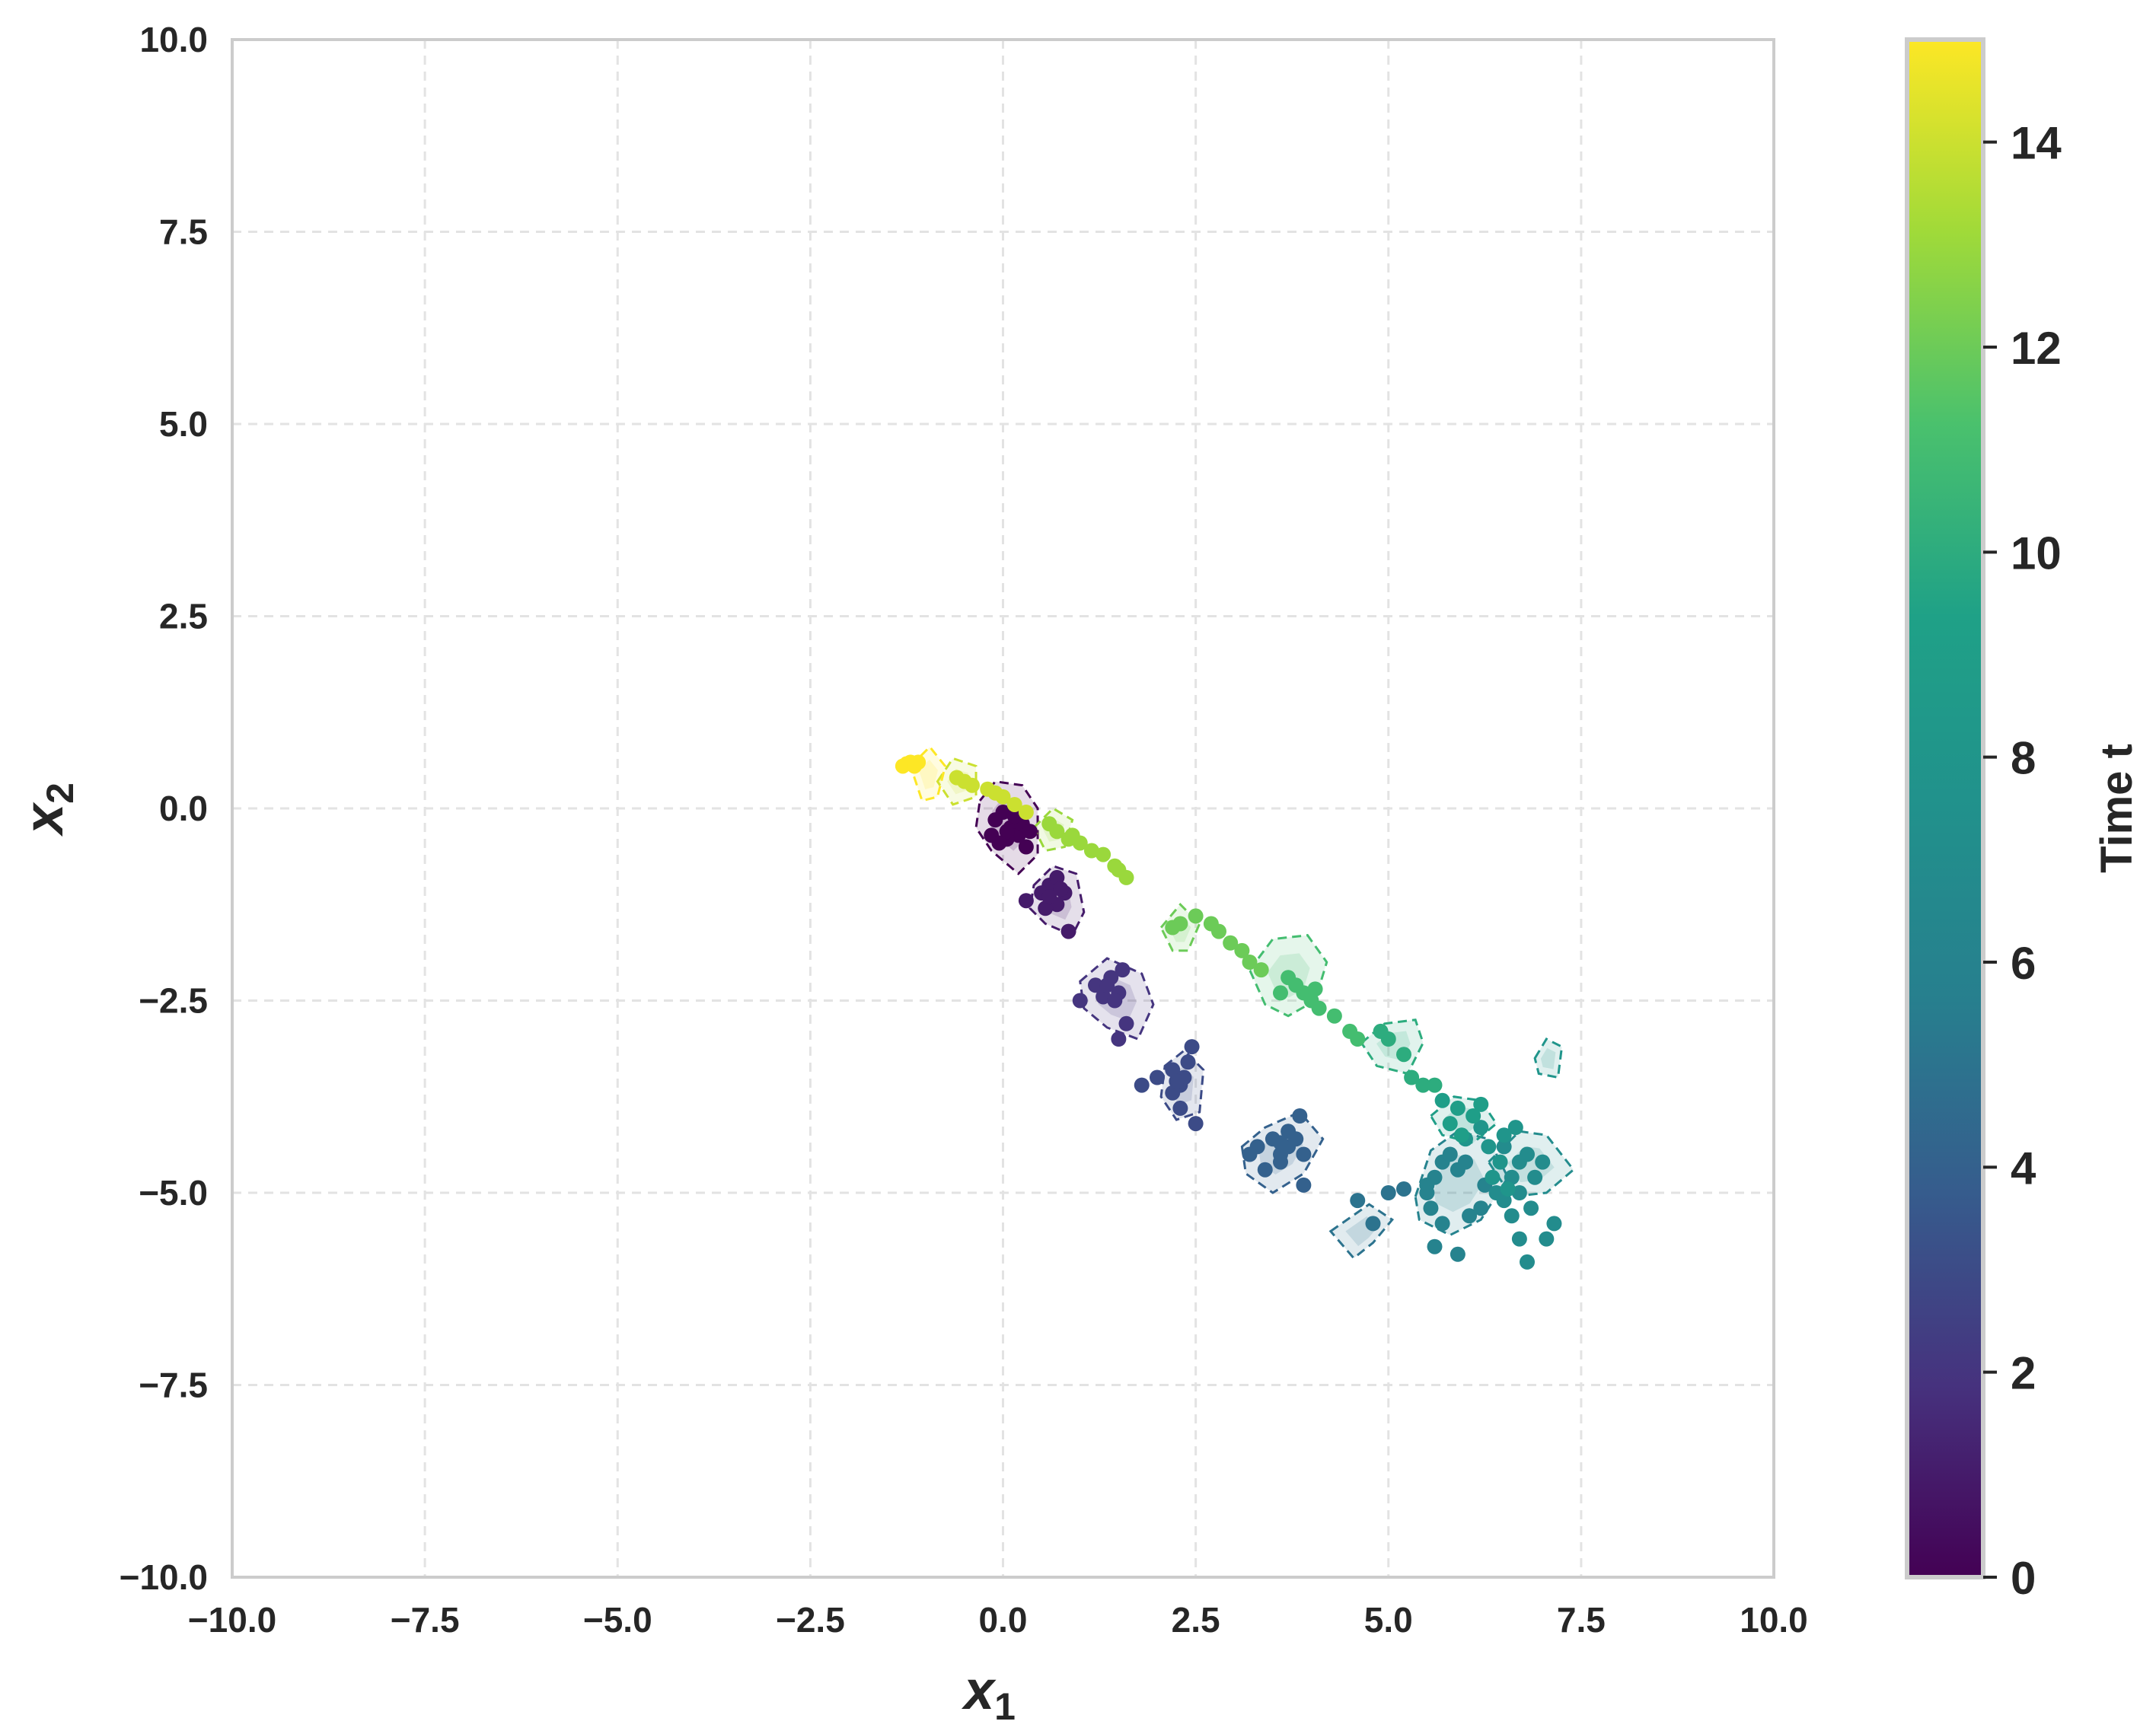  What do you see at coordinates (1196, 1620) in the screenshot?
I see `x-tick-label: 2.5` at bounding box center [1196, 1620].